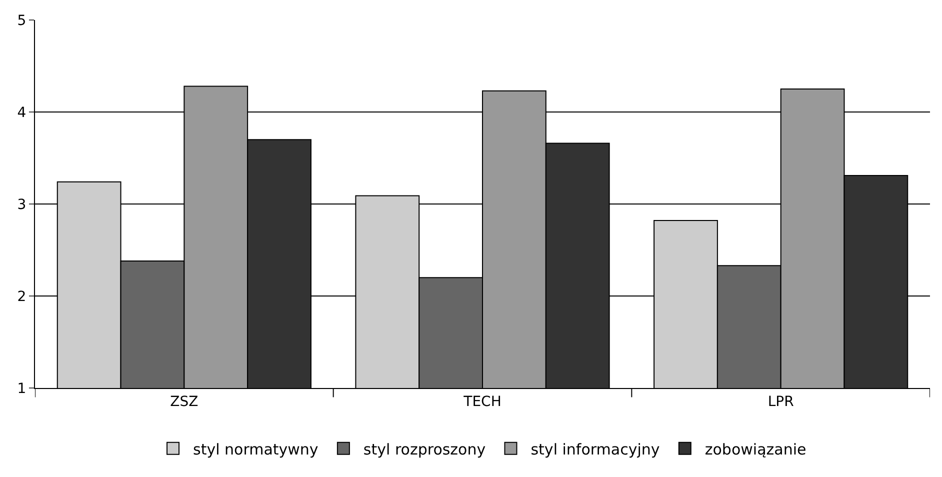 The image size is (942, 477). I want to click on y-tick-label: 1, so click(21, 388).